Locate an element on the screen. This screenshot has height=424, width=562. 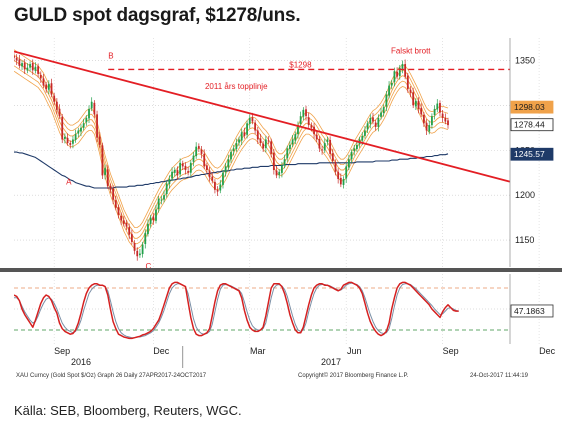
price-badge-label: 1298.03 is located at coordinates (529, 107).